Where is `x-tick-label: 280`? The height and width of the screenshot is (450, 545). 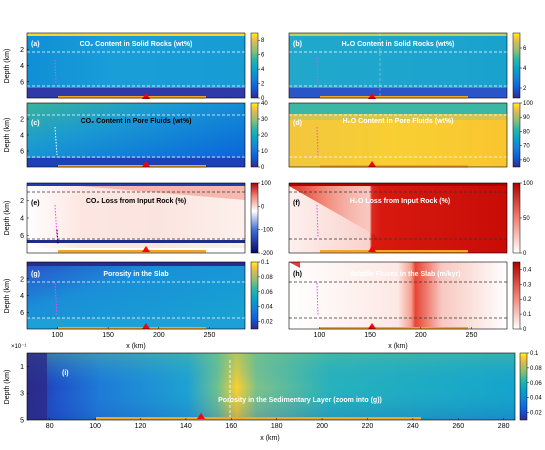
x-tick-label: 280 is located at coordinates (504, 426).